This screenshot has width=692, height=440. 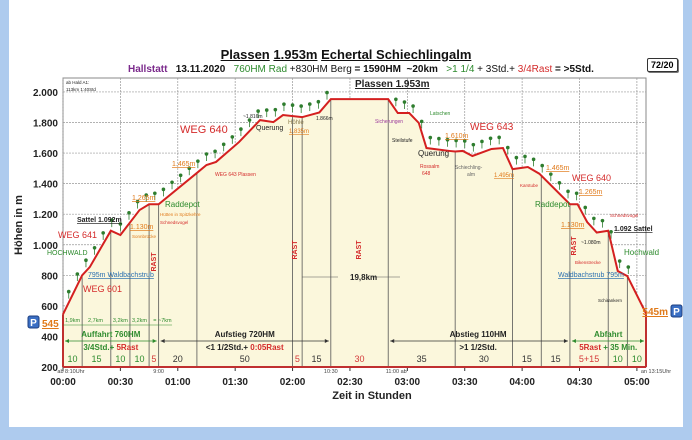 I want to click on annotation-info2: 113km 1:40Std, so click(x=81, y=89).